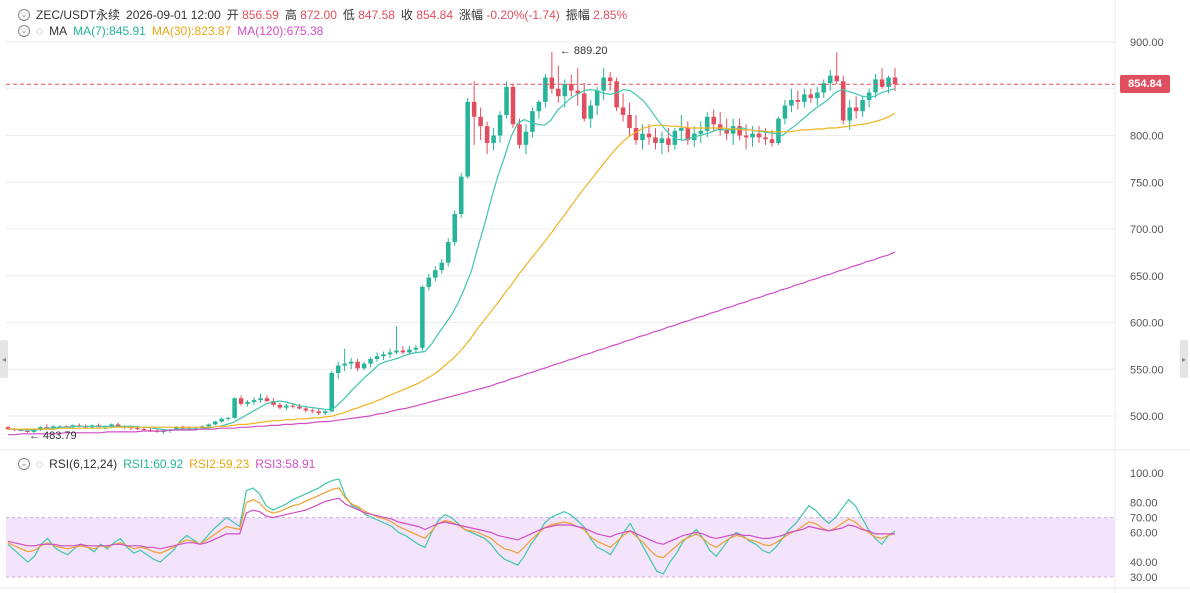 The image size is (1190, 593). I want to click on change-value: -0.20%(-1.74), so click(523, 15).